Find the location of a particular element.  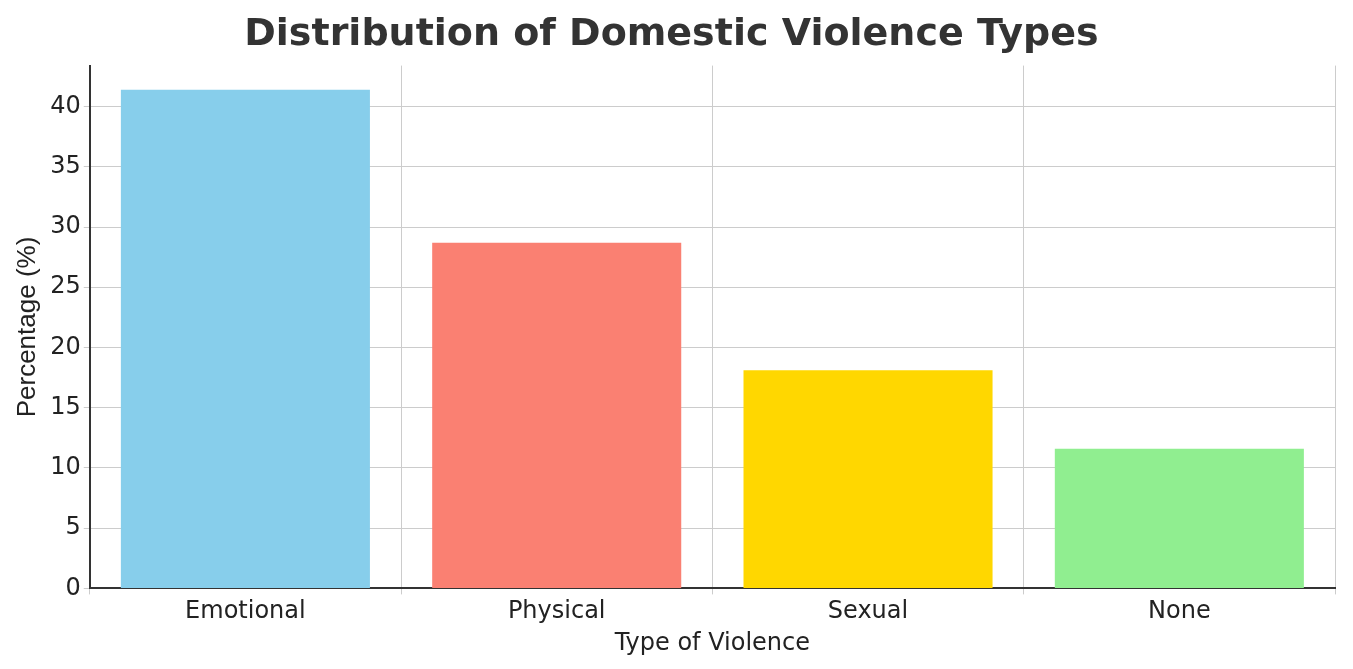

y-tick-label: 15 is located at coordinates (65, 405).